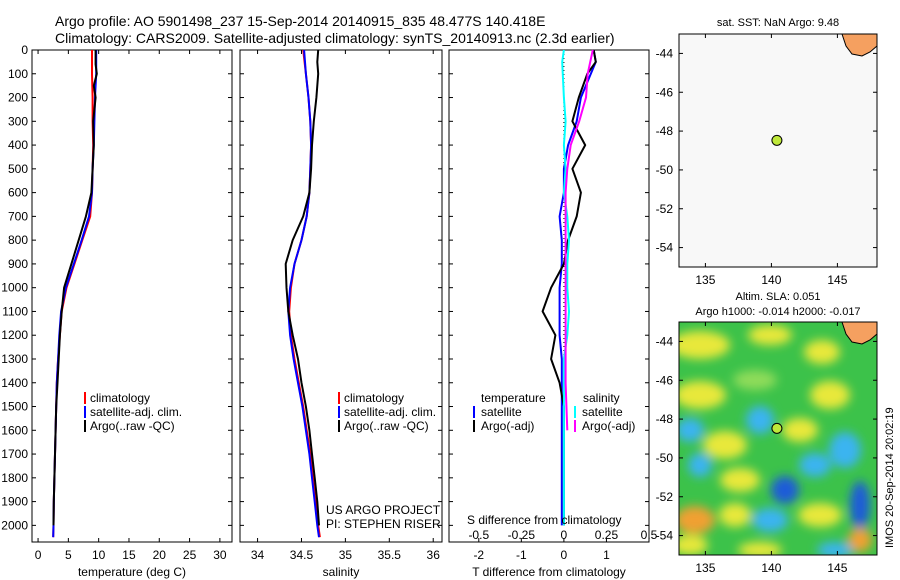 The width and height of the screenshot is (900, 580). Describe the element at coordinates (665, 497) in the screenshot. I see `map-y-tick-label: -52` at that location.